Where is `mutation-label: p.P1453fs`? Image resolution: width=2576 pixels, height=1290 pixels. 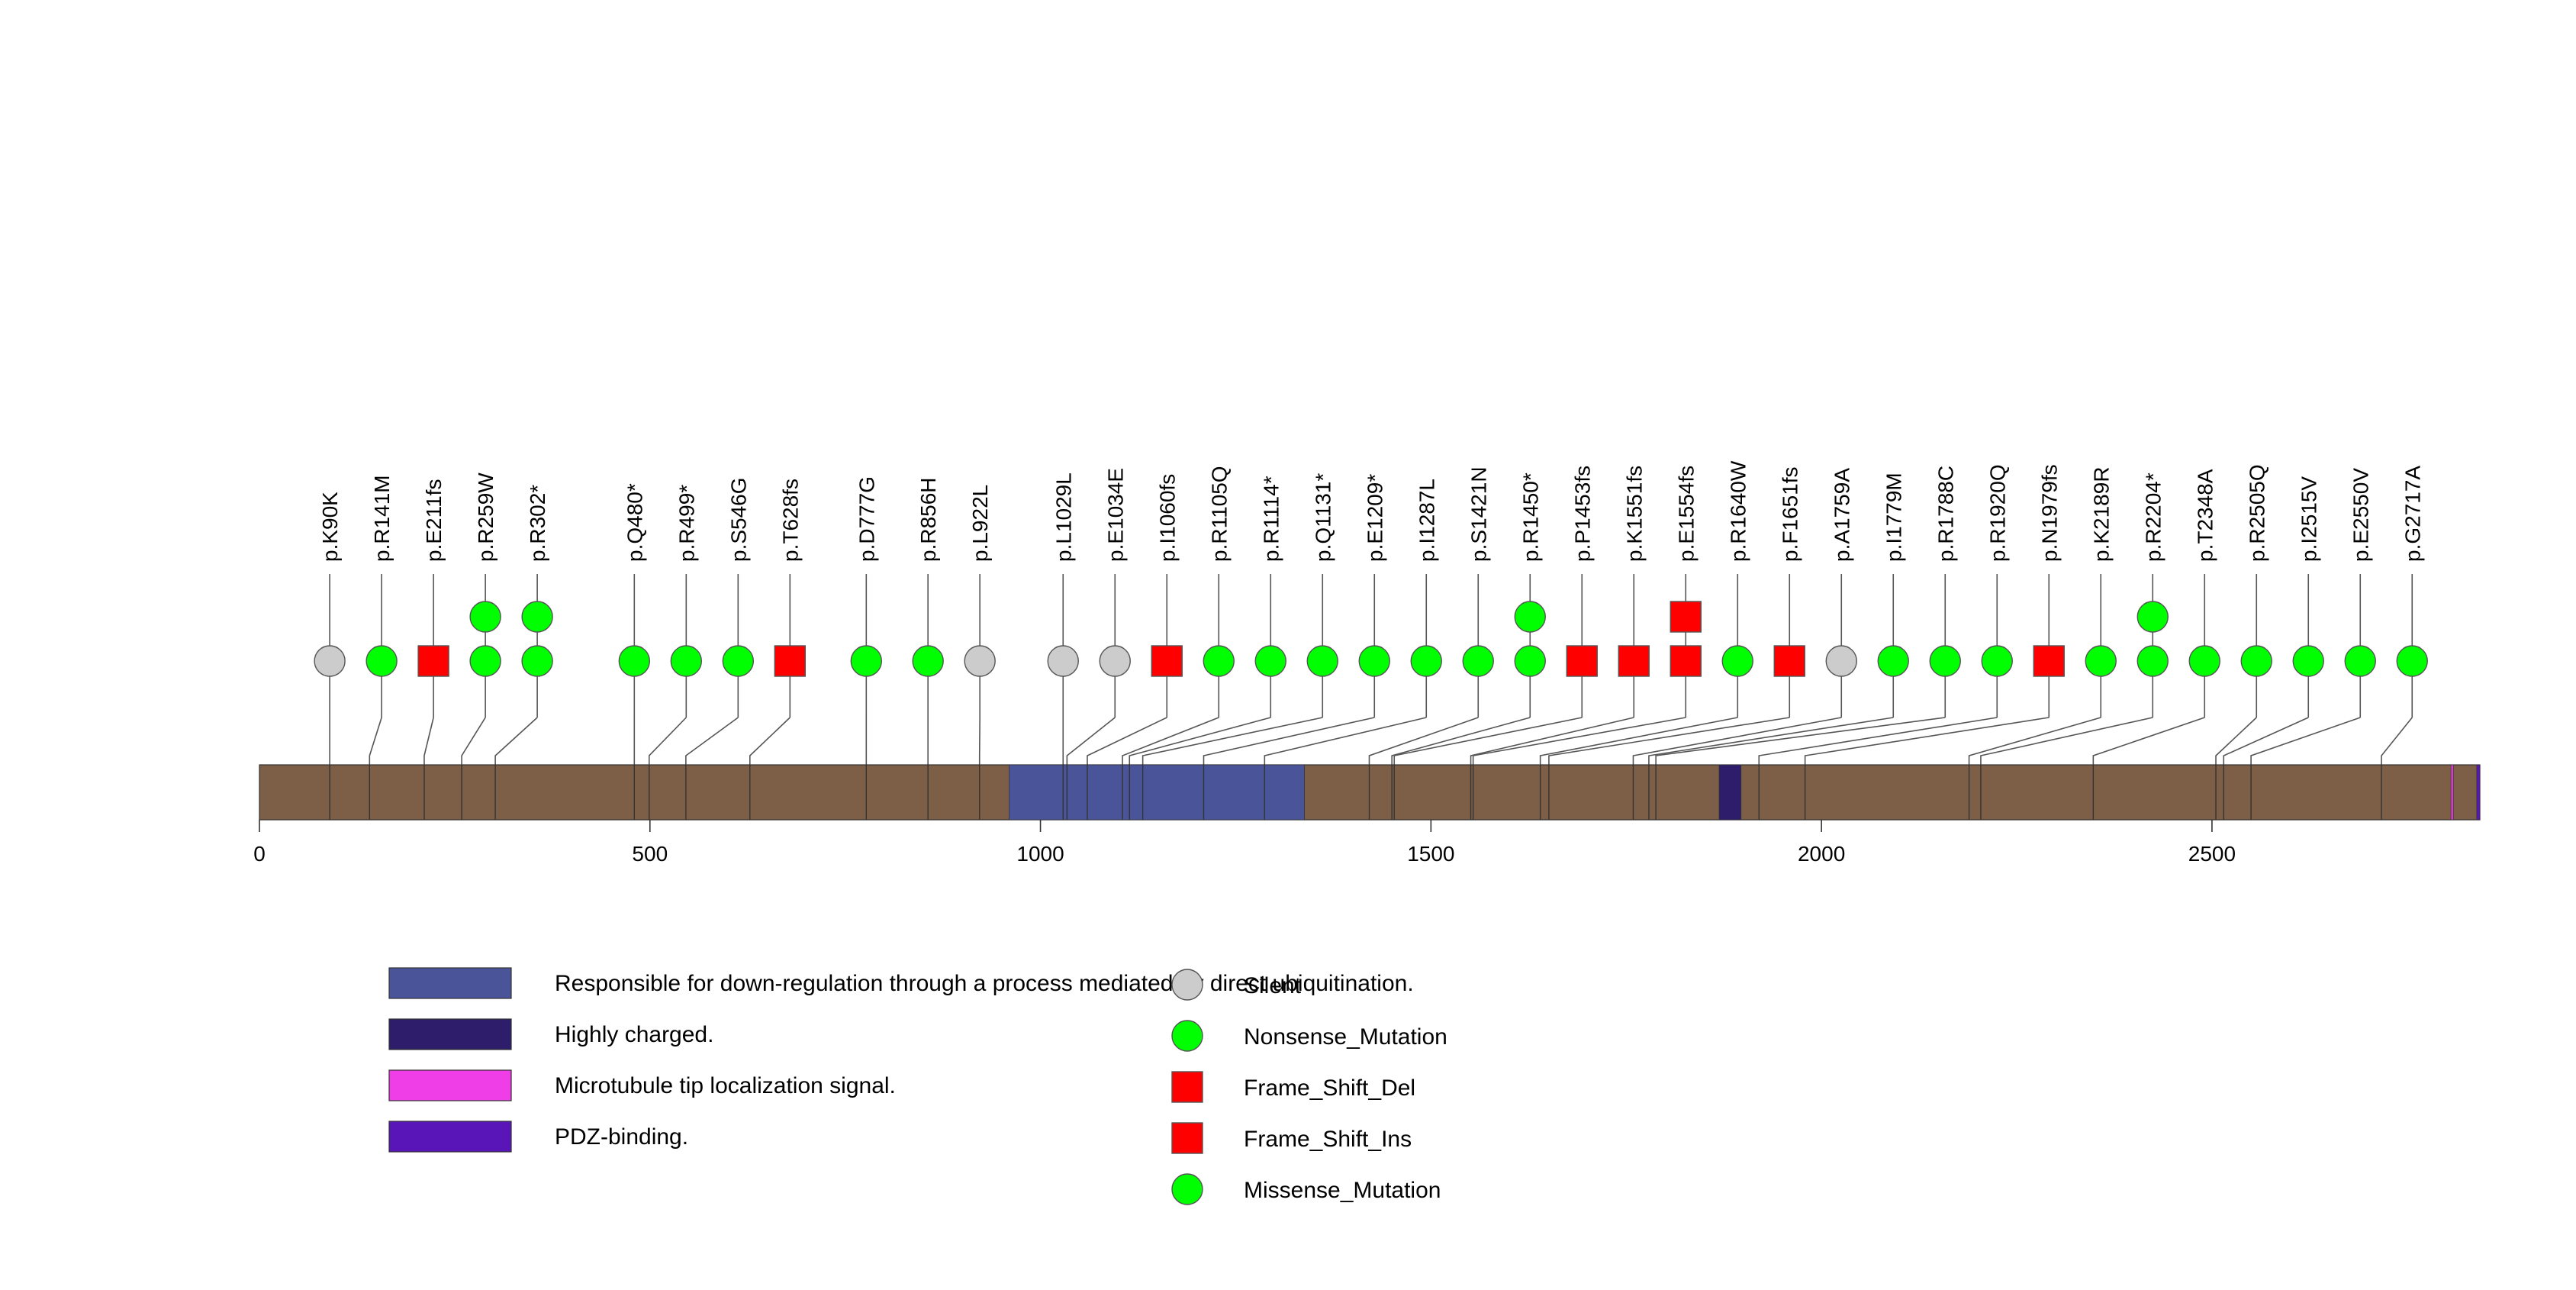
mutation-label: p.P1453fs is located at coordinates (1582, 514).